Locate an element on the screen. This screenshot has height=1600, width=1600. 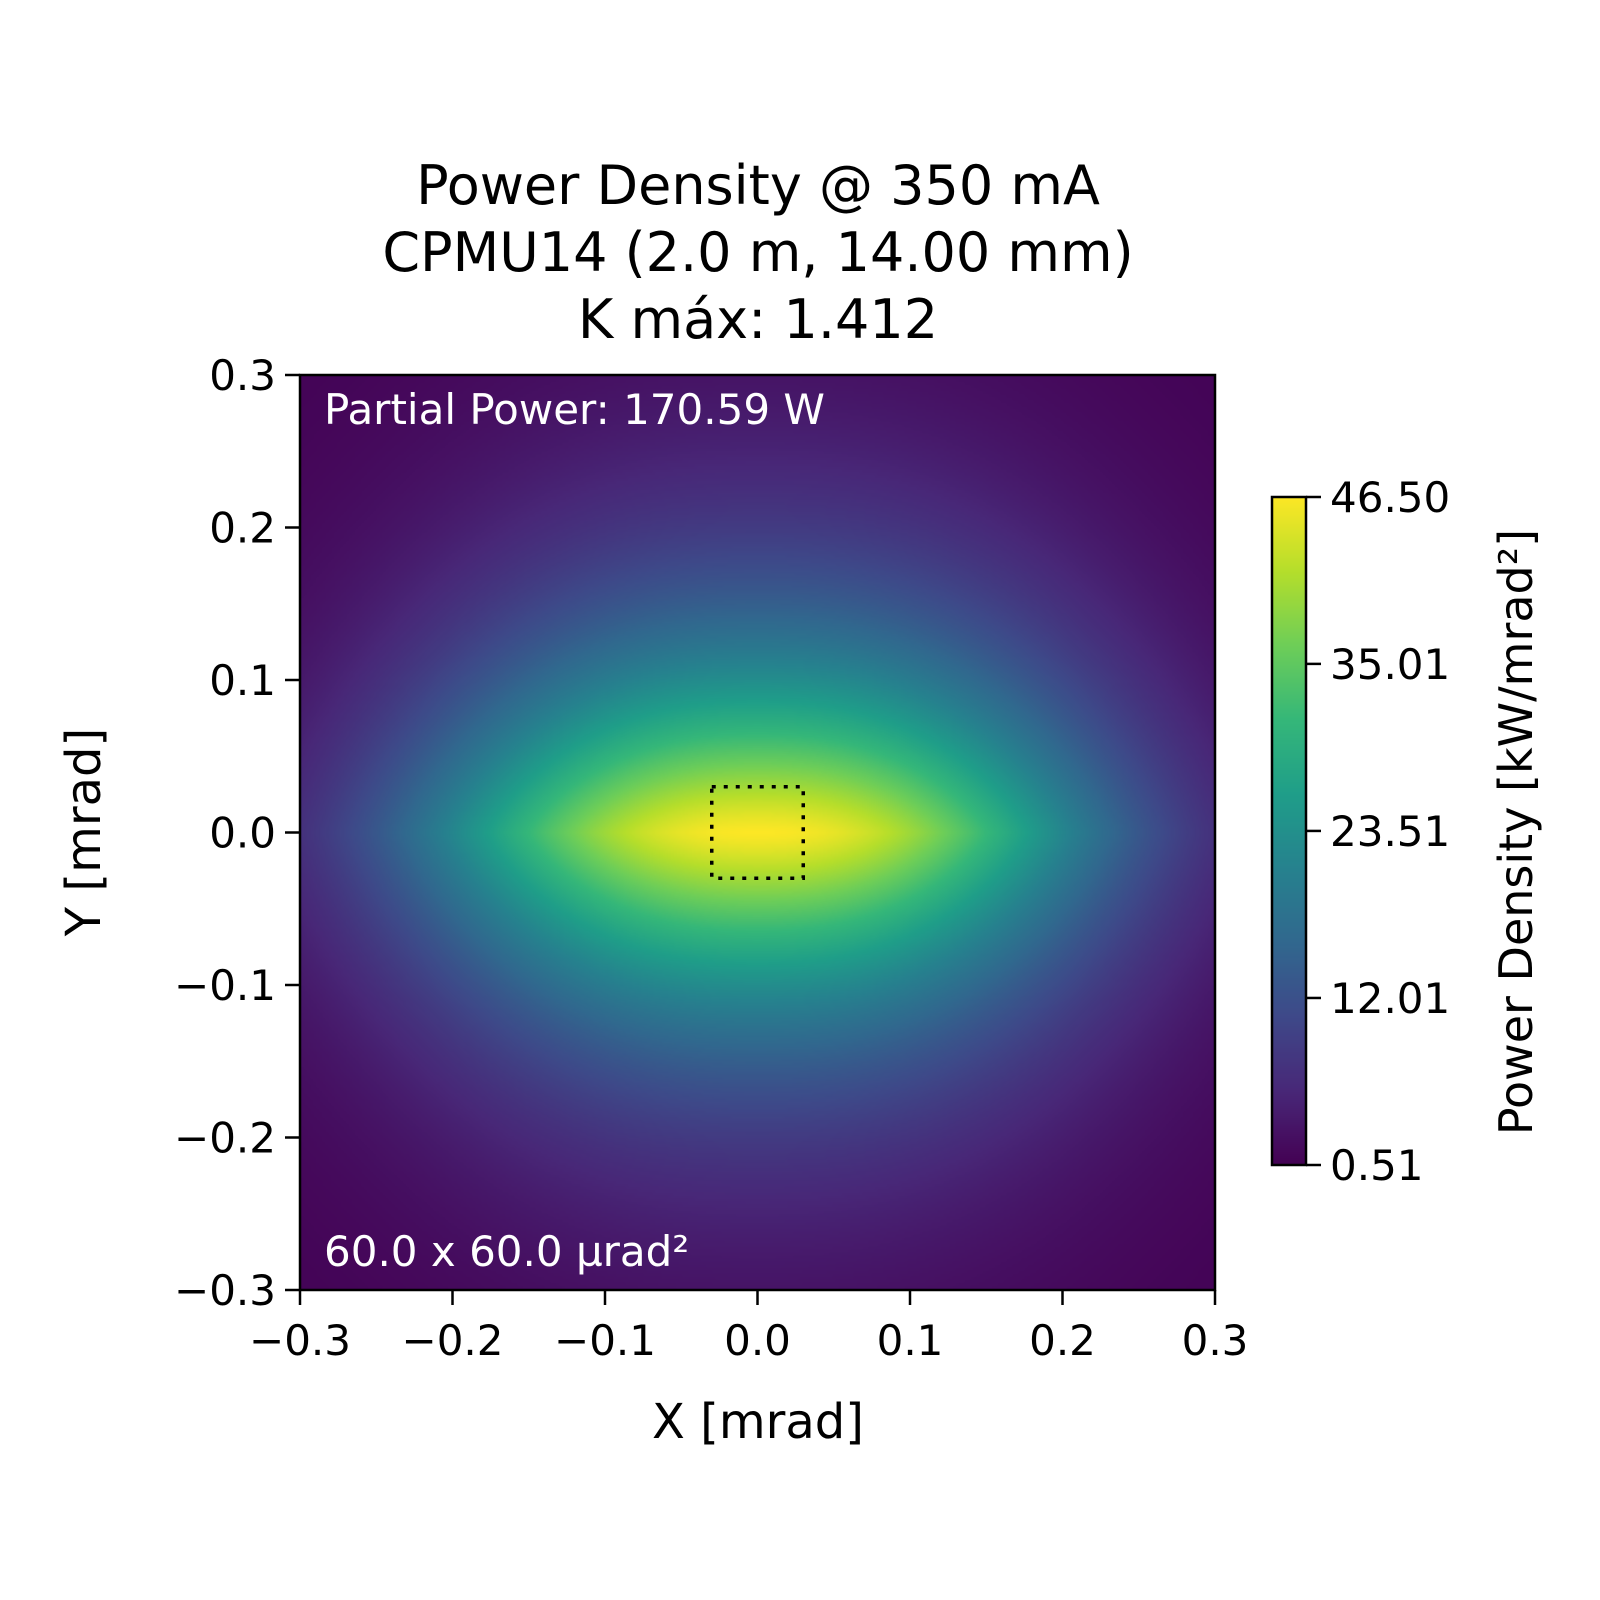
colorbar-label: Power Density [kW/mrad²] is located at coordinates (1516, 832).